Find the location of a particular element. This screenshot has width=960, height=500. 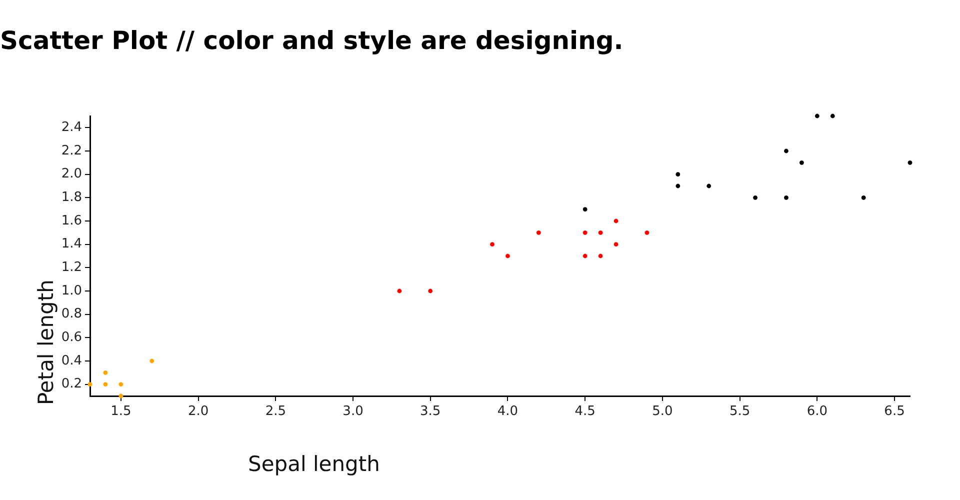

y-tick-label: 1.4 is located at coordinates (71, 244).